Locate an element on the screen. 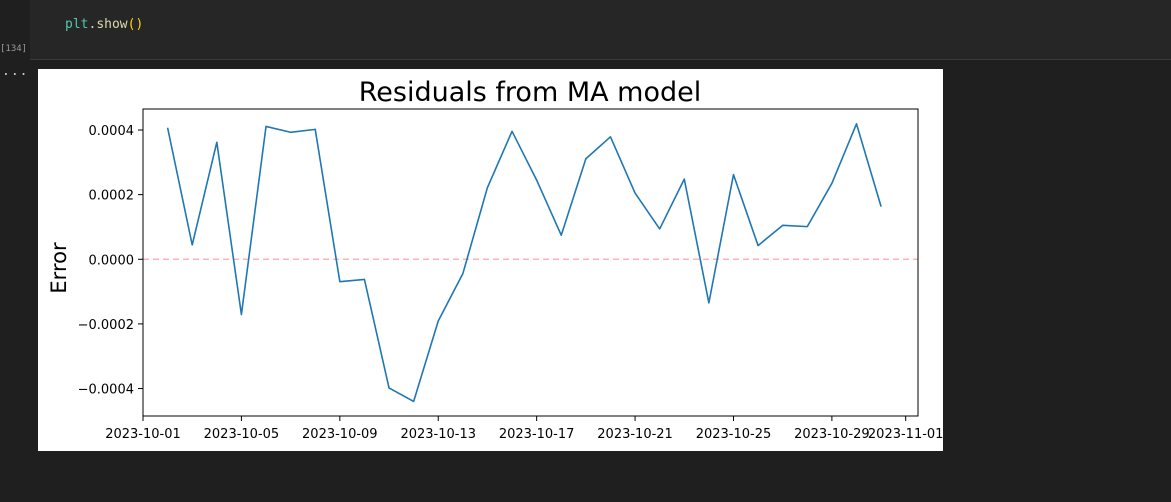 Image resolution: width=1171 pixels, height=502 pixels. x-tick-label: 2023-11-01 is located at coordinates (905, 434).